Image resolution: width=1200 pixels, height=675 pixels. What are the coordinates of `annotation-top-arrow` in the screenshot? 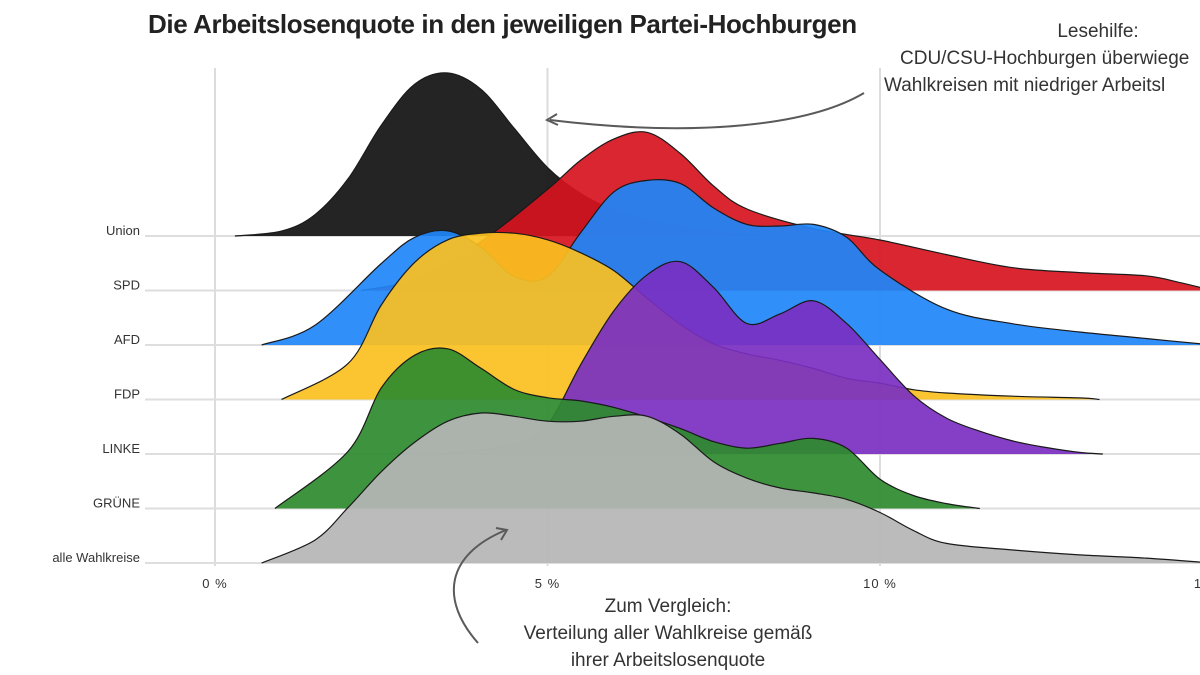 It's located at (707, 111).